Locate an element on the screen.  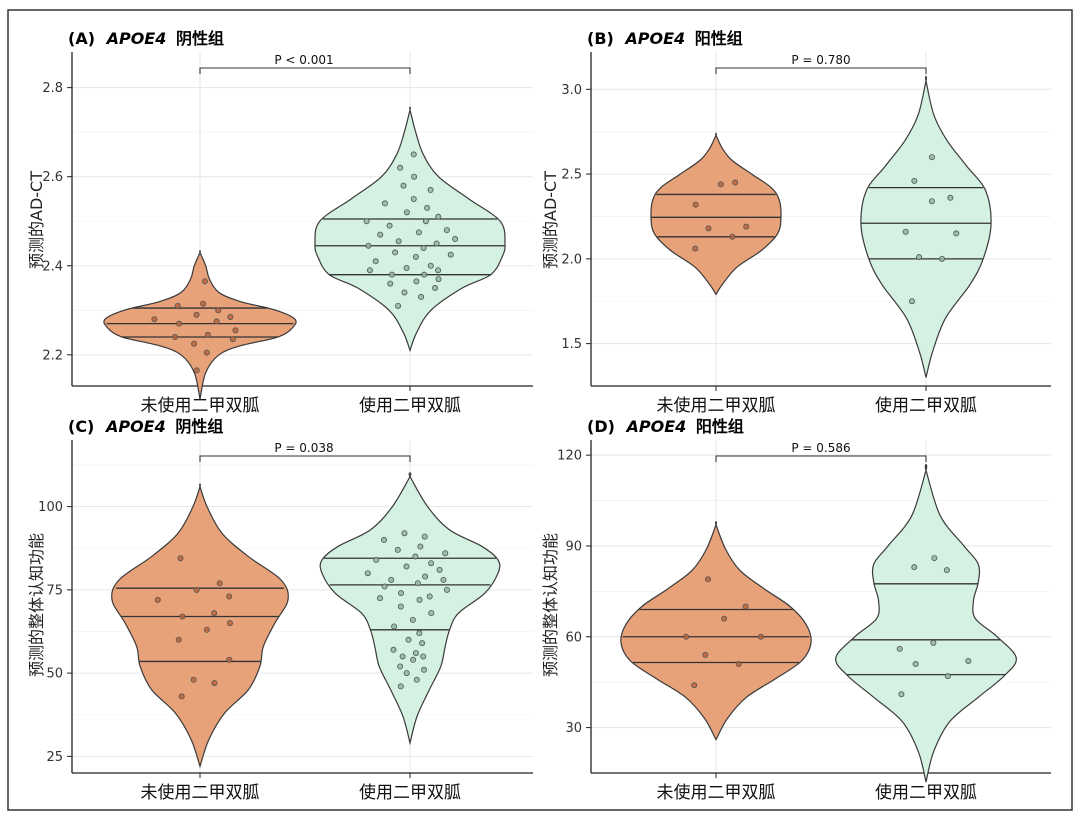
panel-c-violin-no-metformin is located at coordinates (200, 626).